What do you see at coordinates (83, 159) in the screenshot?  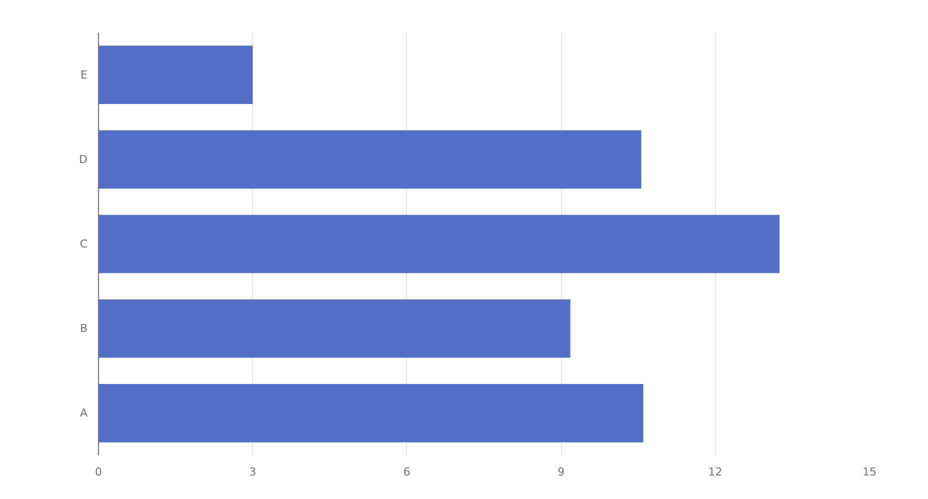 I see `y-tick-label: D` at bounding box center [83, 159].